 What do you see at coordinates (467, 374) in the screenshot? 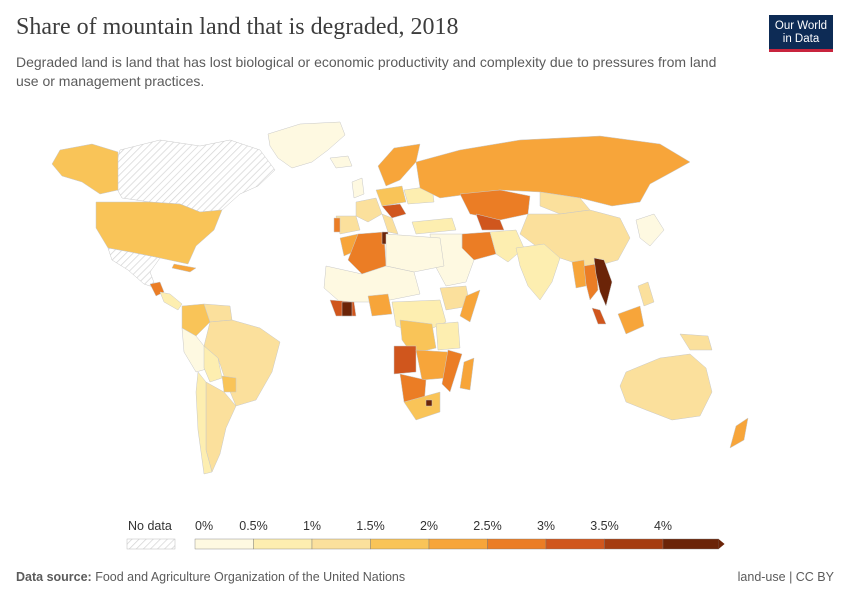
I see `madagascar` at bounding box center [467, 374].